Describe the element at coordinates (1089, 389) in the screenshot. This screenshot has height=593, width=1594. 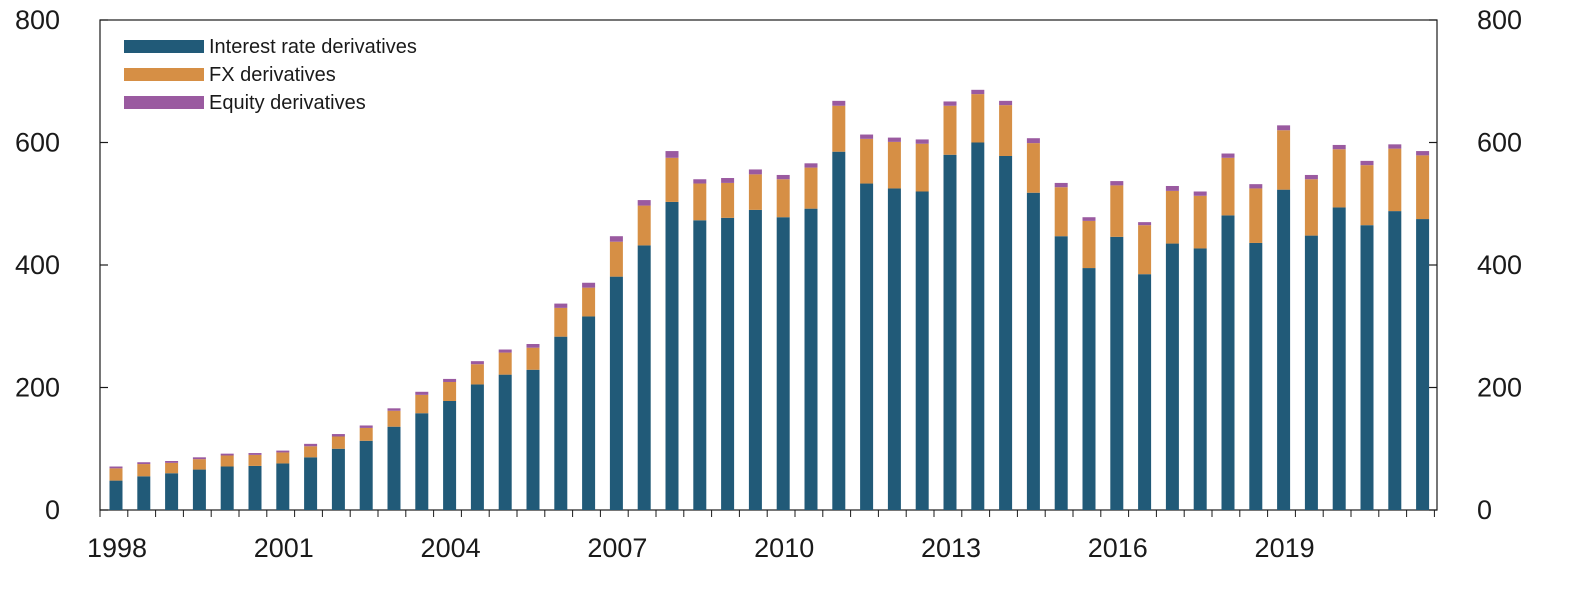
I see `bar-interest-2015-H2` at that location.